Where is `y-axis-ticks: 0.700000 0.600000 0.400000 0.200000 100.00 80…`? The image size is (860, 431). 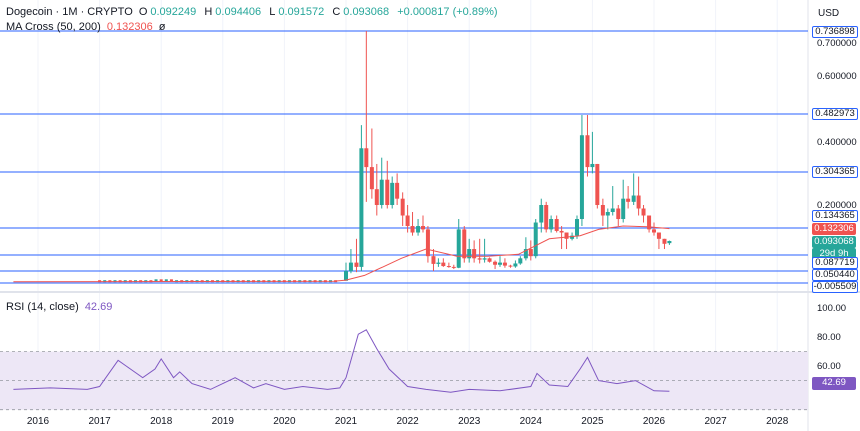 y-axis-ticks: 0.700000 0.600000 0.400000 0.200000 100.00 80… is located at coordinates (837, 205).